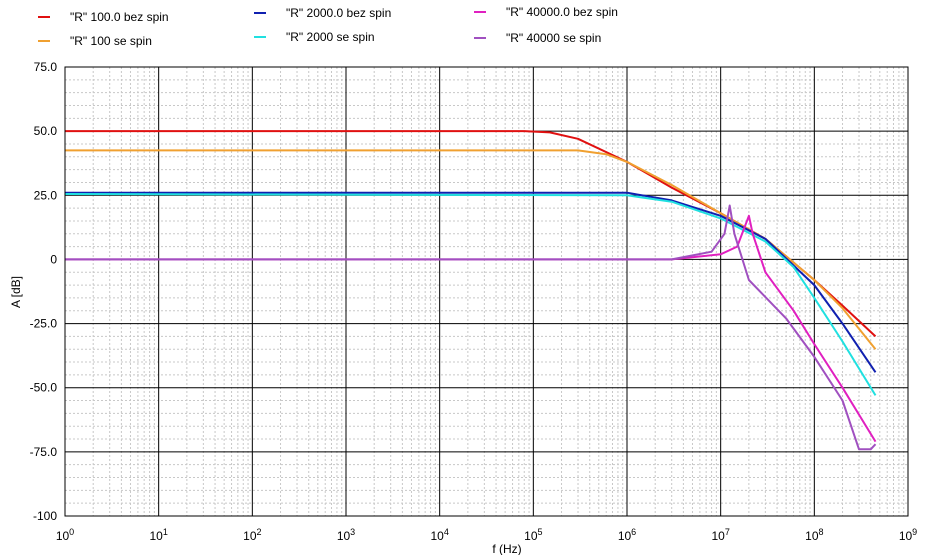 The width and height of the screenshot is (947, 555). What do you see at coordinates (814, 535) in the screenshot?
I see `x-tick-label: 10⁸` at bounding box center [814, 535].